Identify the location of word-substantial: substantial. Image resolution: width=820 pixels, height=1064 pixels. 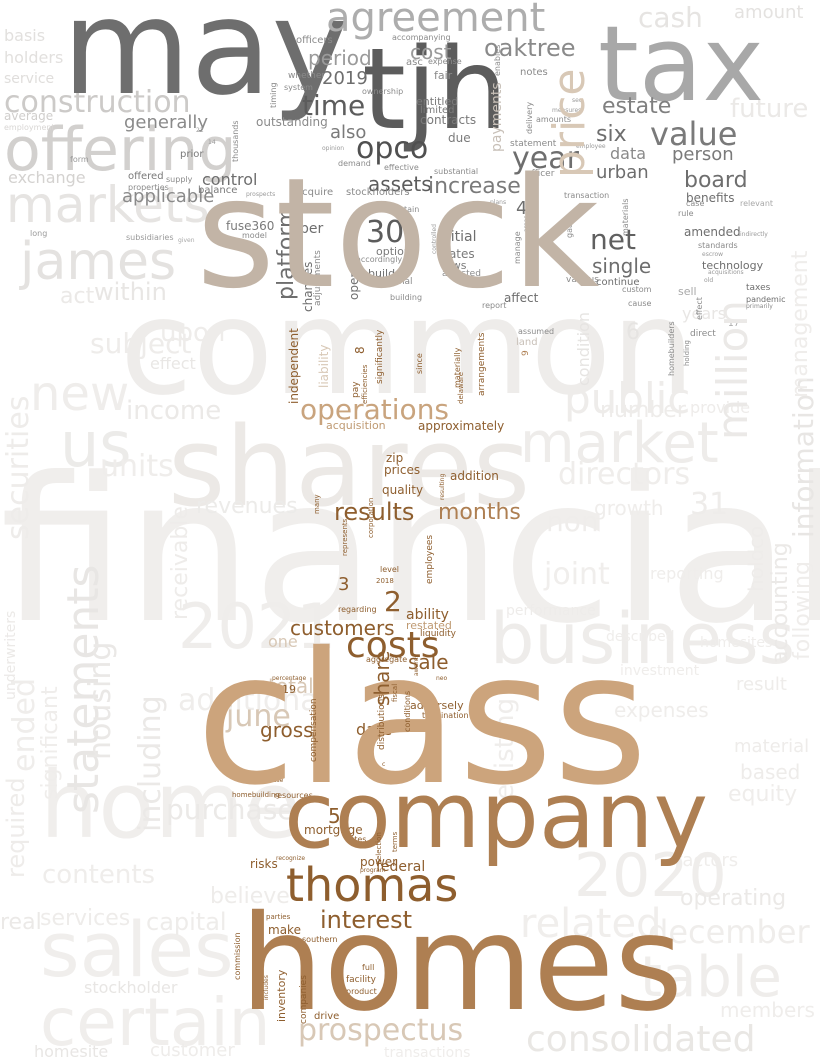
(456, 171).